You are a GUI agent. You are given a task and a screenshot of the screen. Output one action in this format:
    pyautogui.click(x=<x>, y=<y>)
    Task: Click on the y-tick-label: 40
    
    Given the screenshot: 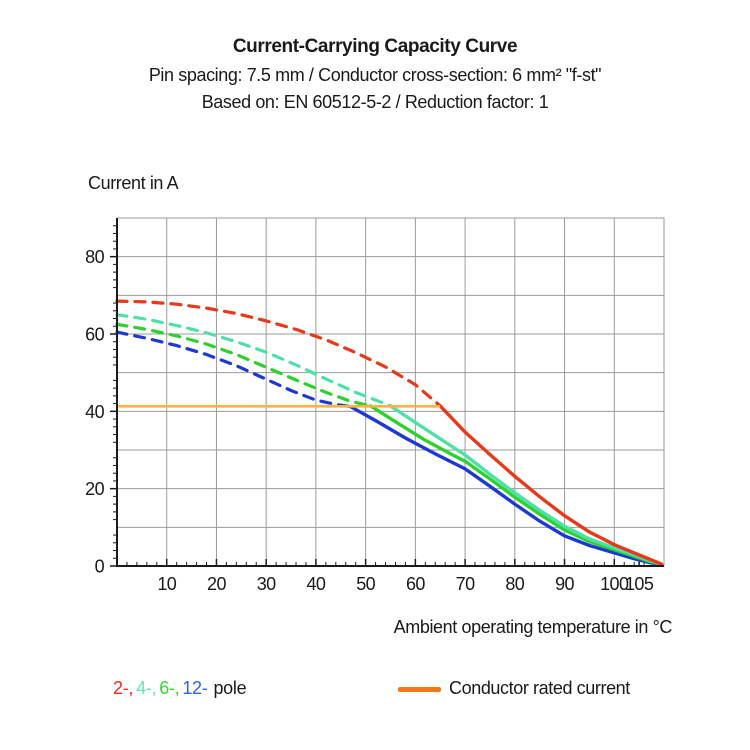 What is the action you would take?
    pyautogui.click(x=94, y=412)
    